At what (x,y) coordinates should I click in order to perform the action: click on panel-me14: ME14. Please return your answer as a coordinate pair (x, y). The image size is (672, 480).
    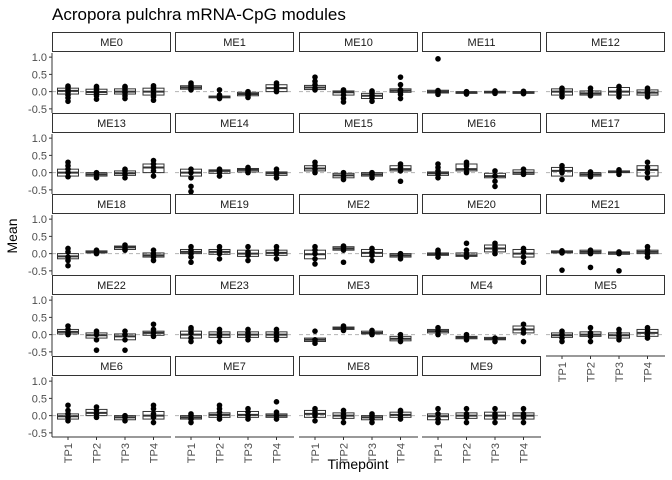
    Looking at the image, I should click on (234, 154).